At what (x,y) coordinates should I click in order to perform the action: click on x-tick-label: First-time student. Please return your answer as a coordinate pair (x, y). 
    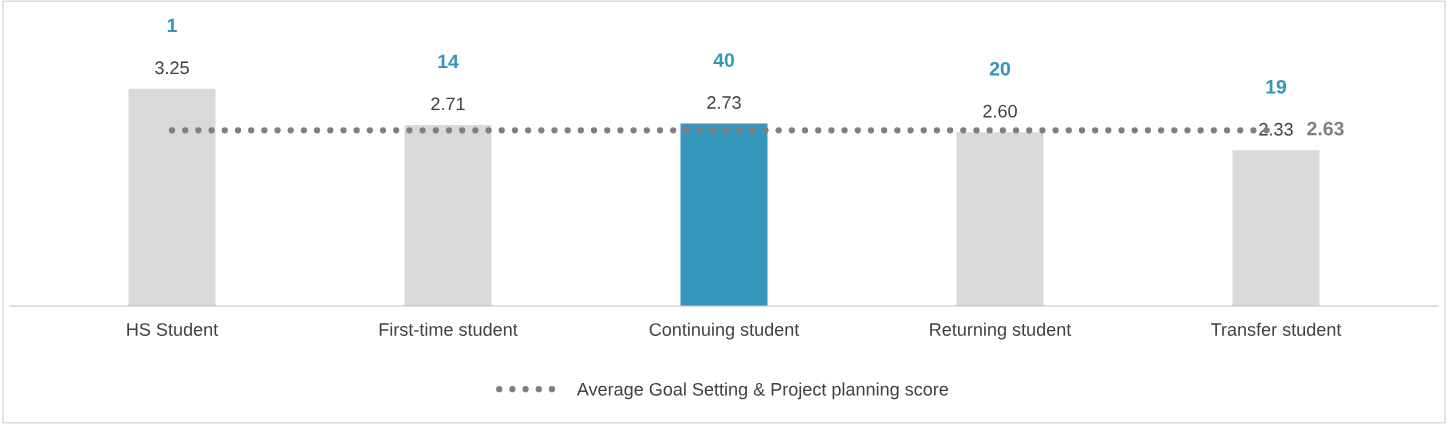
    Looking at the image, I should click on (448, 329).